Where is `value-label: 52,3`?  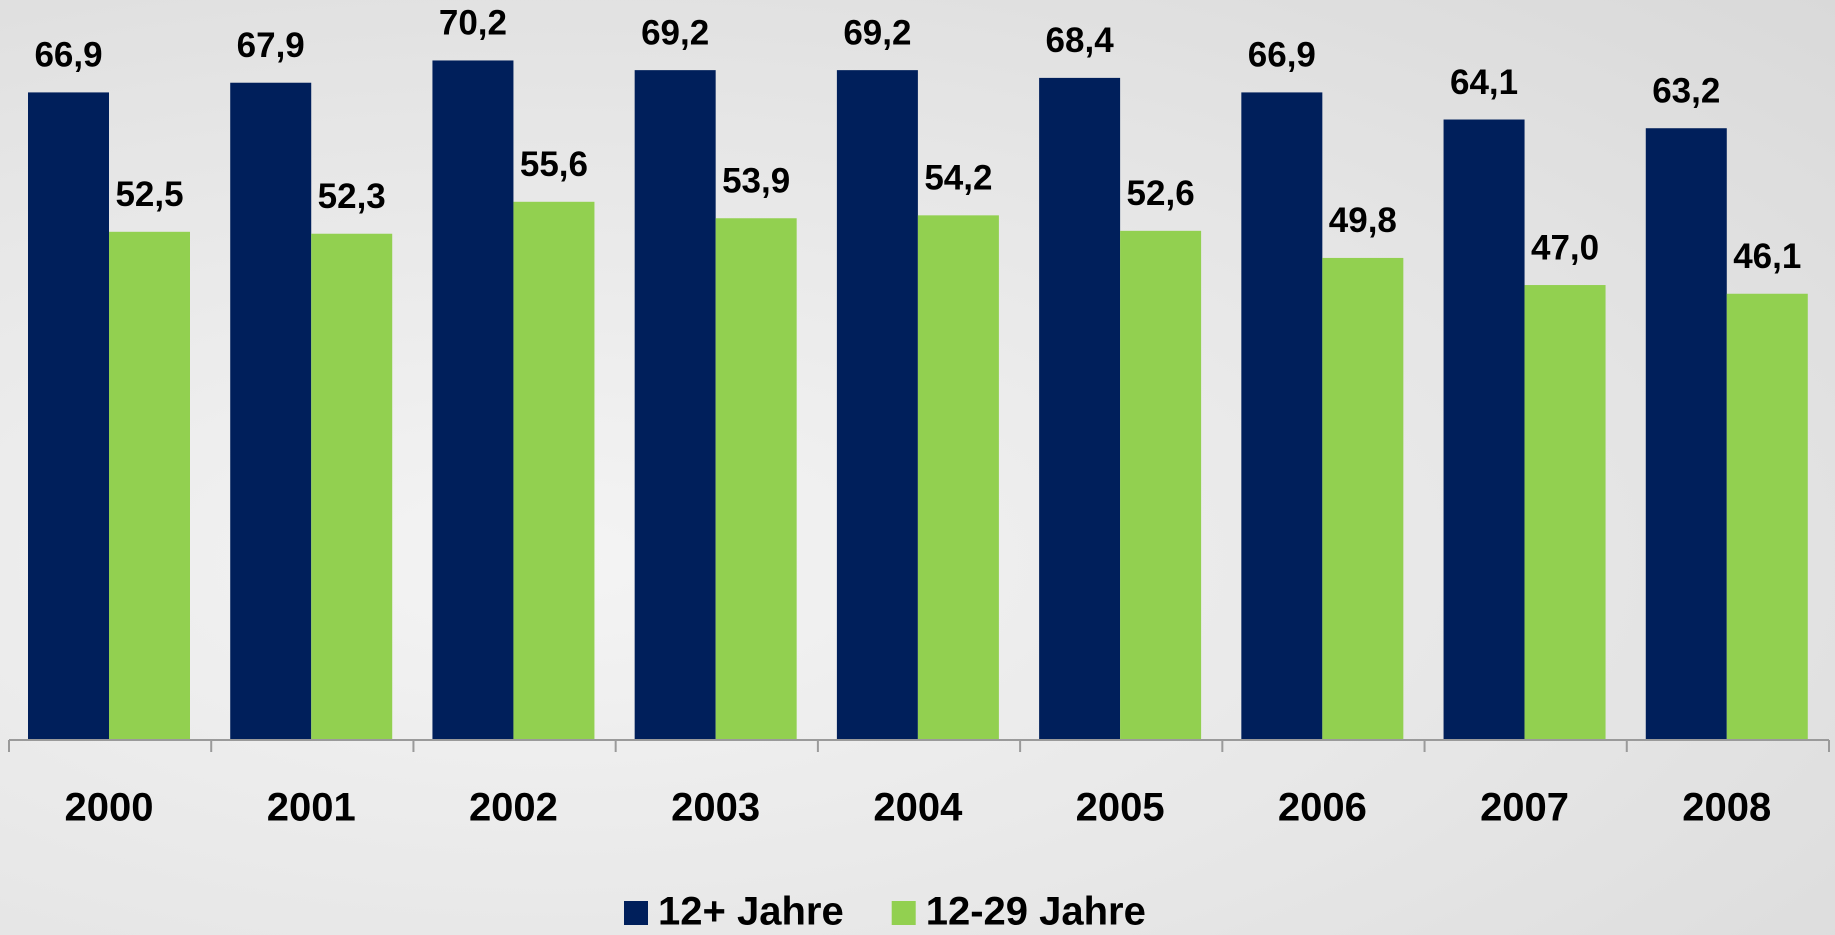 value-label: 52,3 is located at coordinates (352, 196).